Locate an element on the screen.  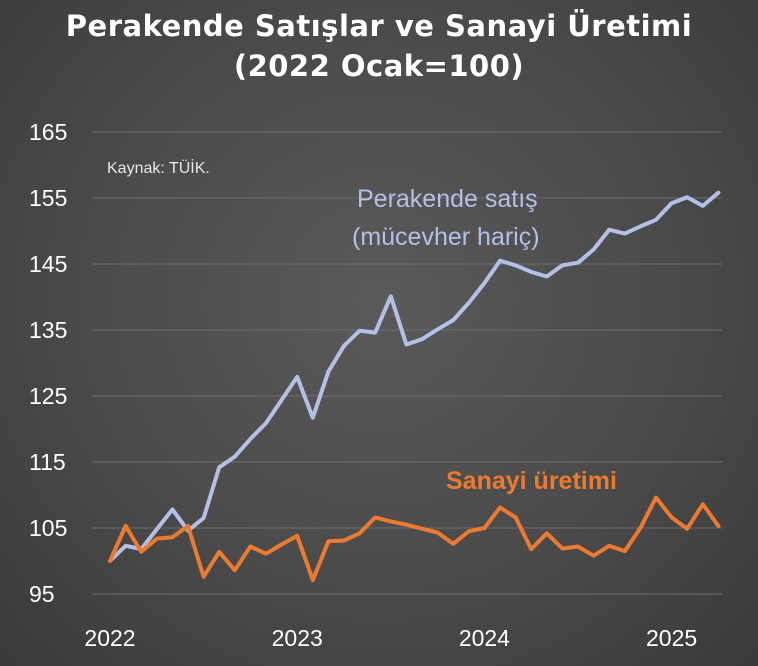
y-tick-label: 135 is located at coordinates (48, 330).